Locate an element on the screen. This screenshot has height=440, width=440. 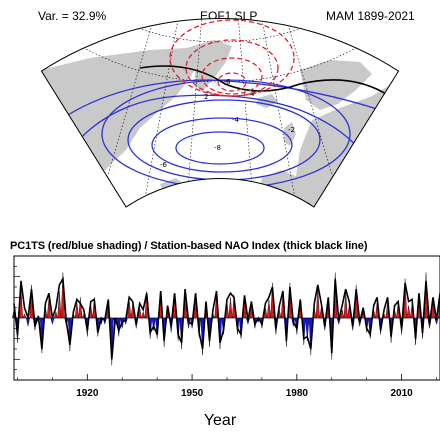
pc1ts-area-1903 is located at coordinates (27, 322).